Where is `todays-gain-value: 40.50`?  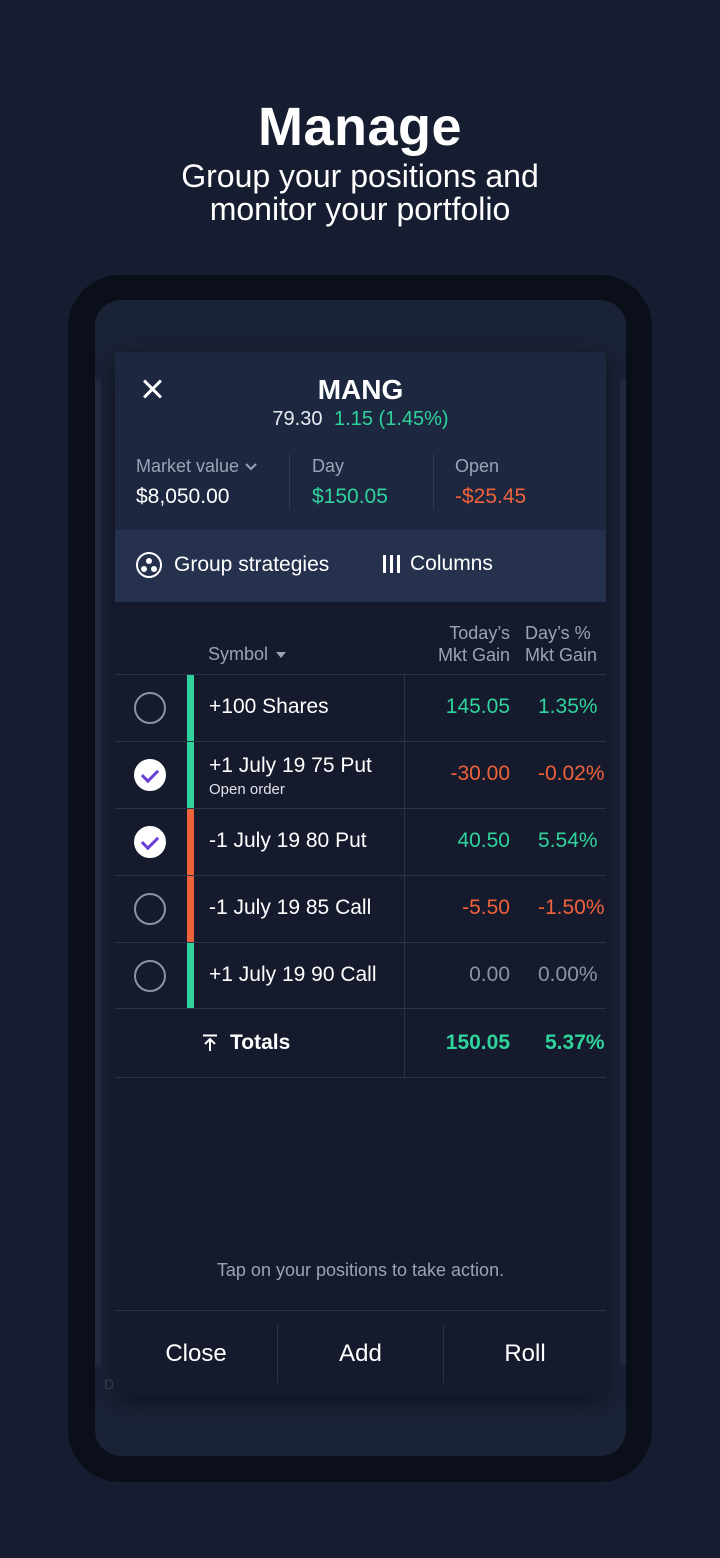
todays-gain-value: 40.50 is located at coordinates (483, 840).